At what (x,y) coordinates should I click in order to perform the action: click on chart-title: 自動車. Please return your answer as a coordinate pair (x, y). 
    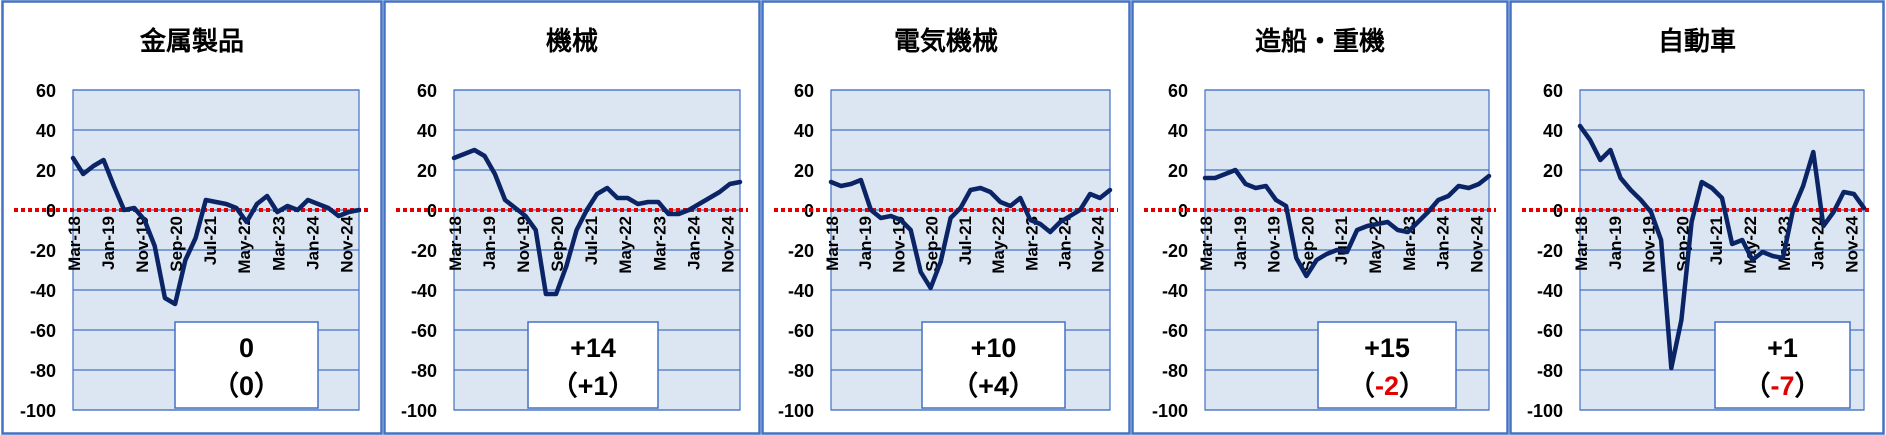
    Looking at the image, I should click on (1697, 41).